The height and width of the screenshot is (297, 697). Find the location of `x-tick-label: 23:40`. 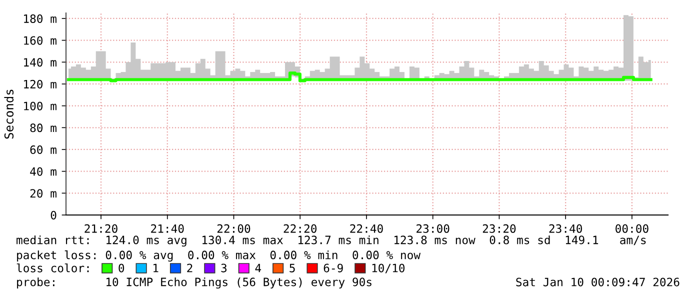

x-tick-label: 23:40 is located at coordinates (565, 228).